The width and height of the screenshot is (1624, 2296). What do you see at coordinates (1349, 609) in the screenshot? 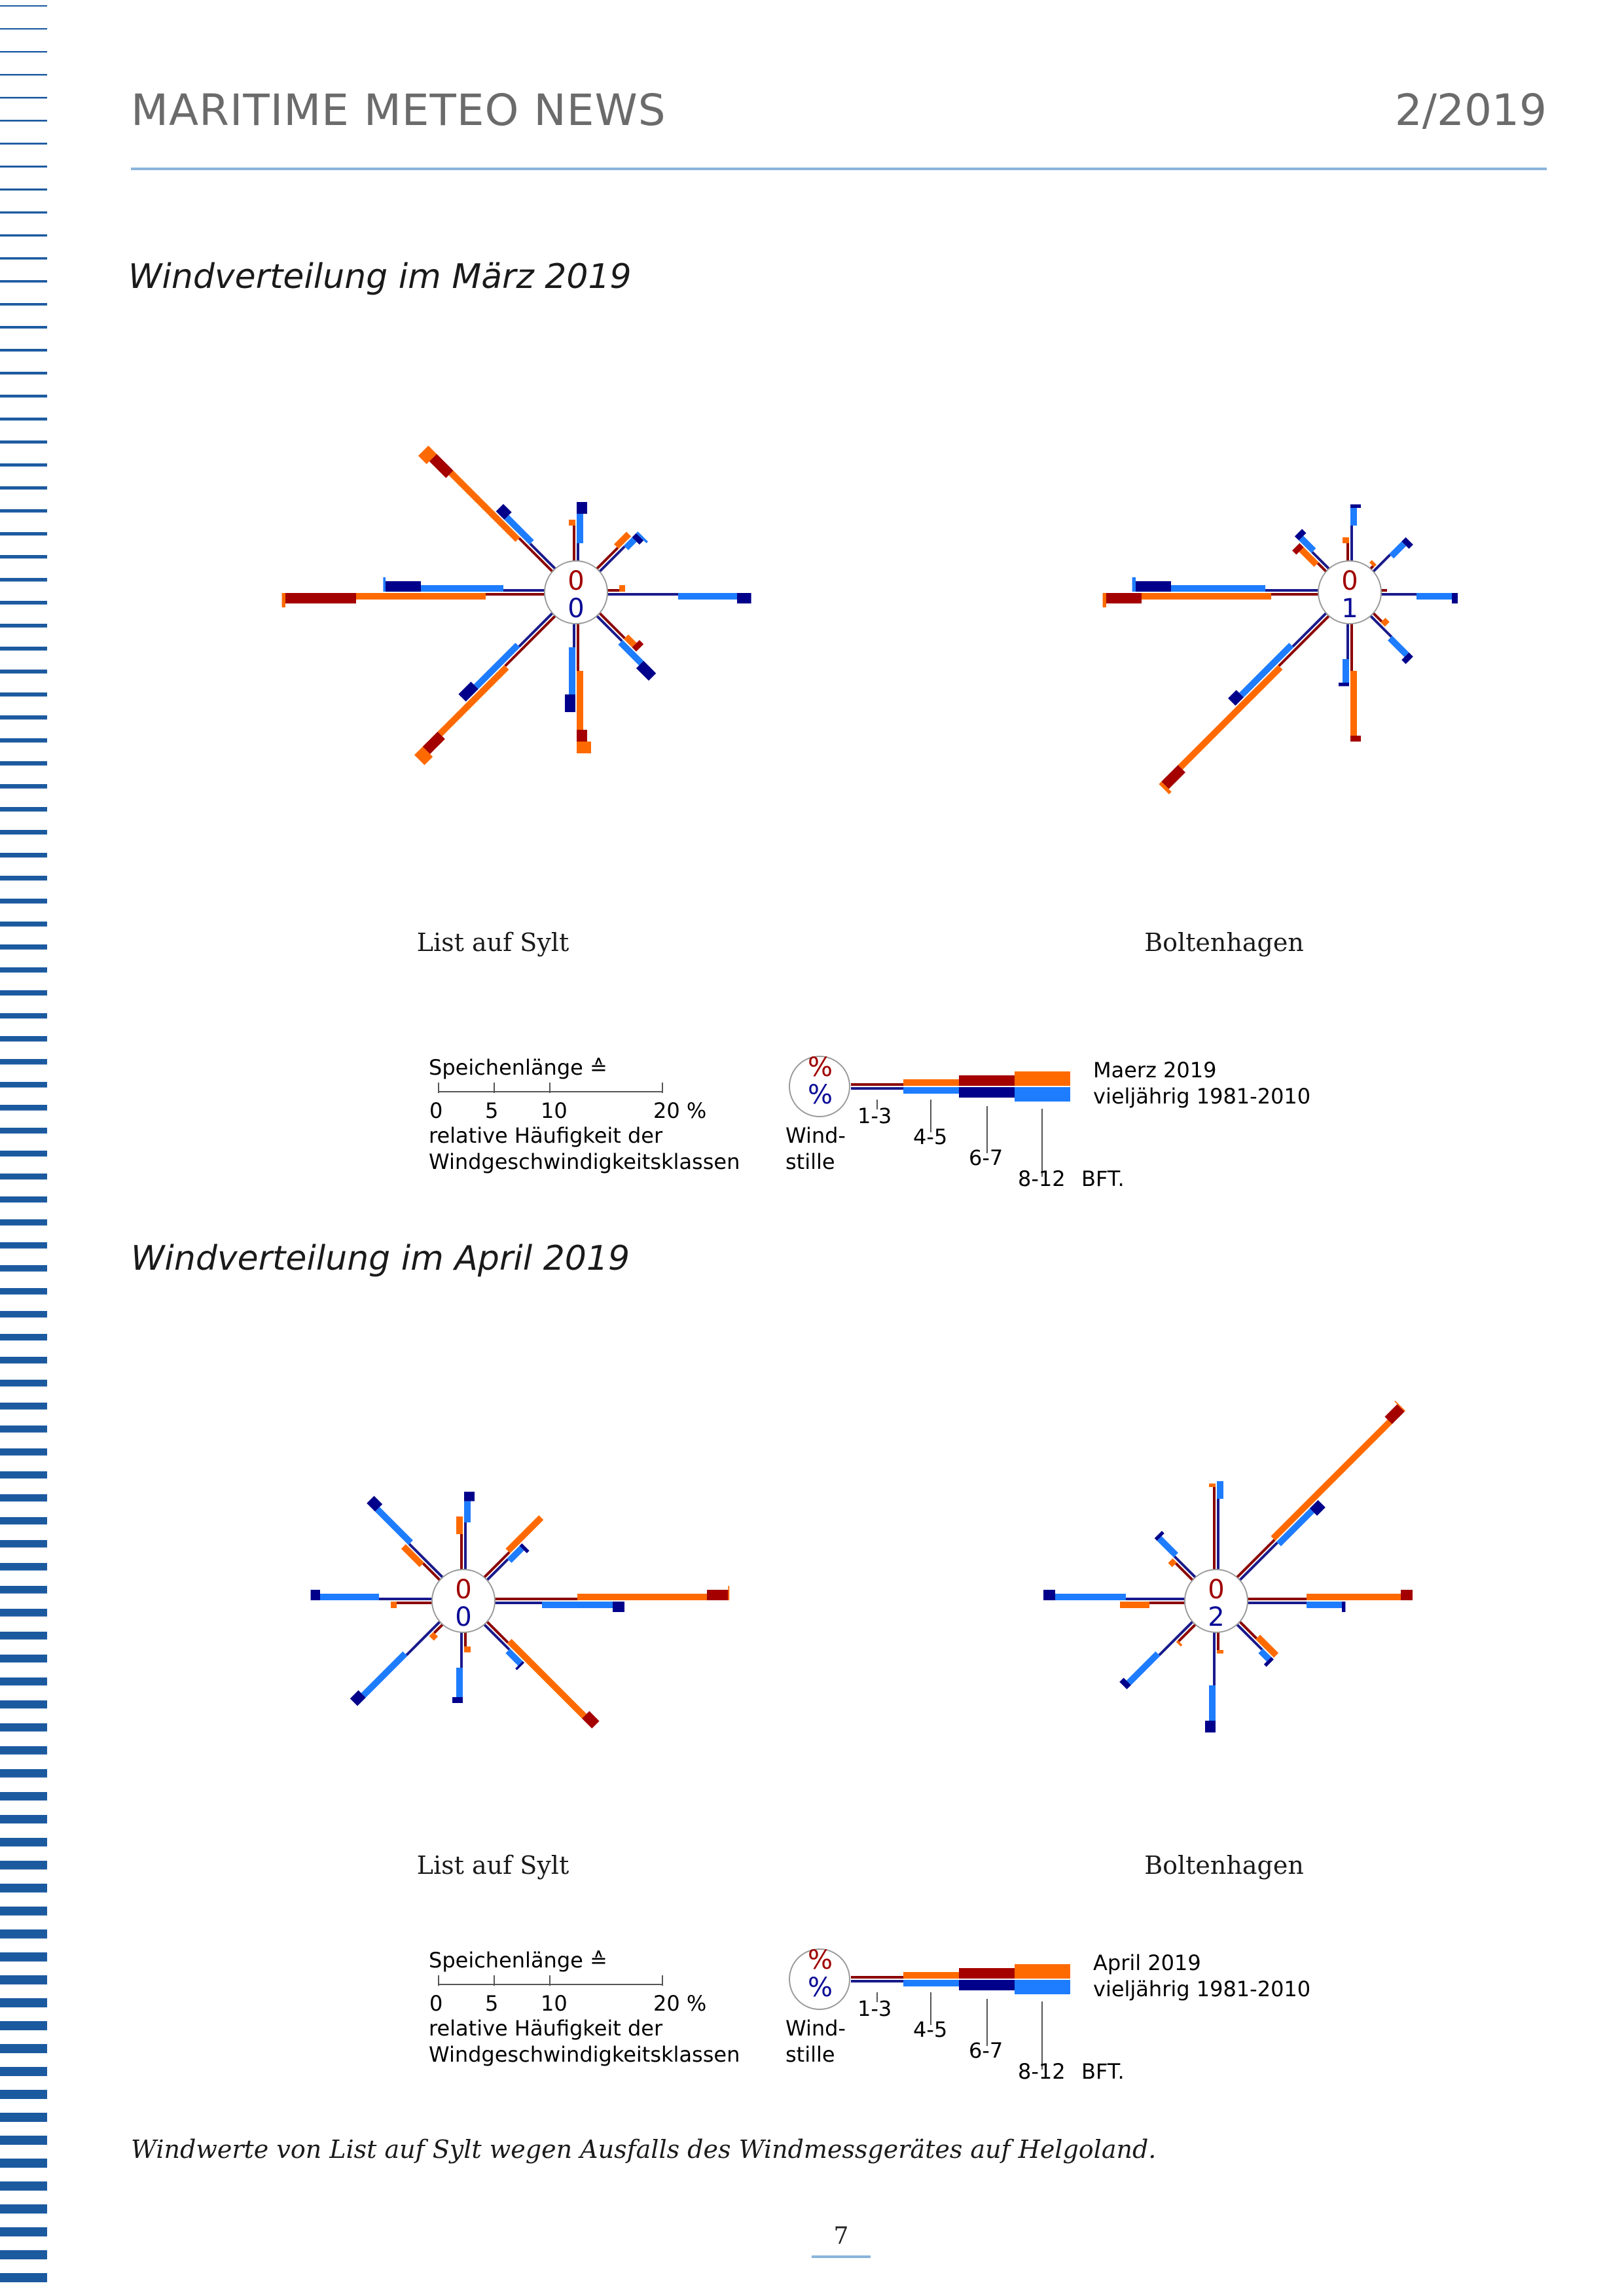
I see `calm-value-longterm: 1` at bounding box center [1349, 609].